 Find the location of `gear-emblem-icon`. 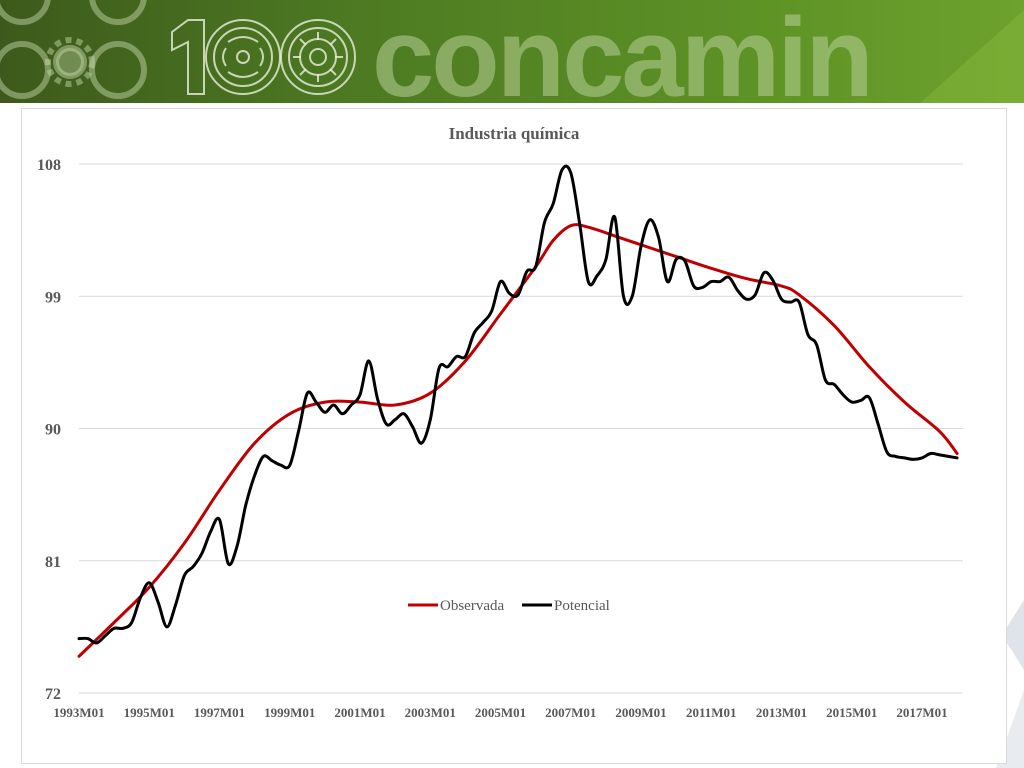

gear-emblem-icon is located at coordinates (73, 49).